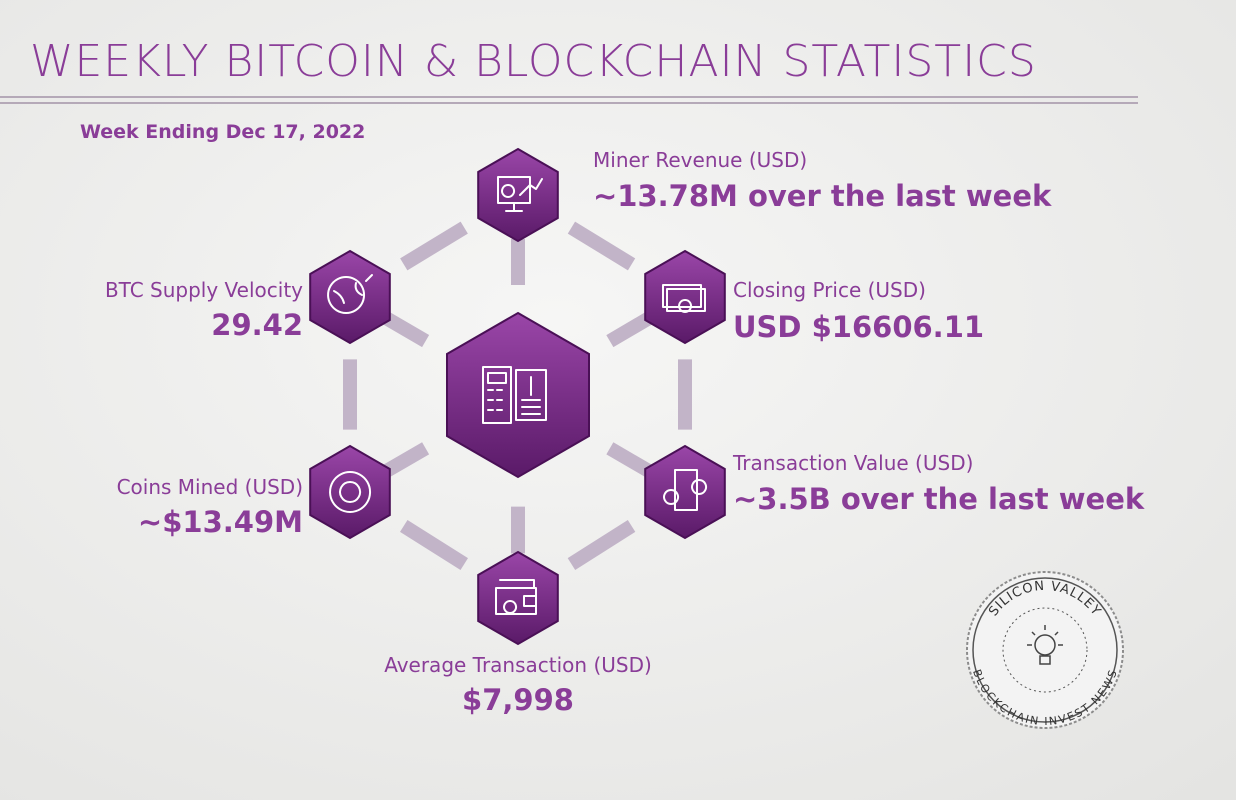 The width and height of the screenshot is (1236, 804). What do you see at coordinates (533, 61) in the screenshot?
I see `title: WEEKLY BITCOIN & BLOCKCHAIN STATISTICS` at bounding box center [533, 61].